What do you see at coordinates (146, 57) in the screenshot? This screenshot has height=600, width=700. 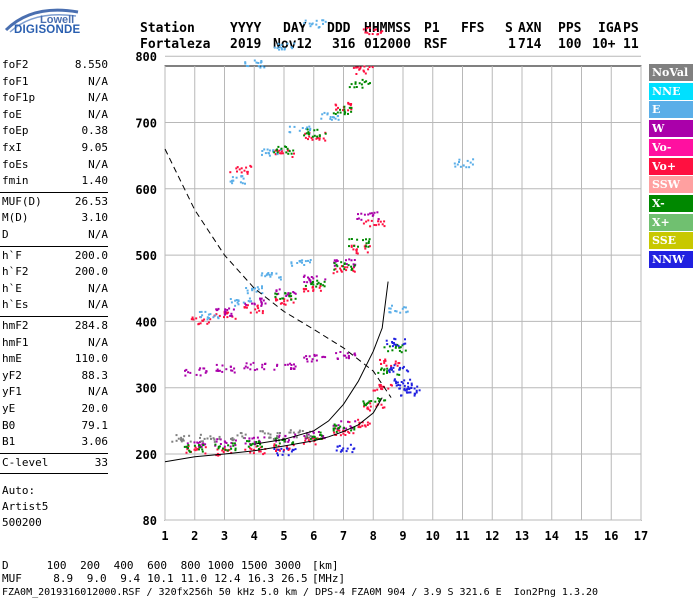 I see `y-tick-label: 800` at bounding box center [146, 57].